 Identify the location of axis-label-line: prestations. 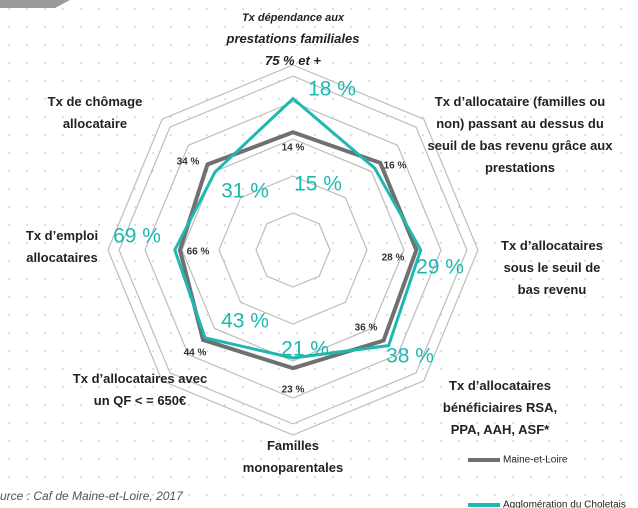
(520, 167).